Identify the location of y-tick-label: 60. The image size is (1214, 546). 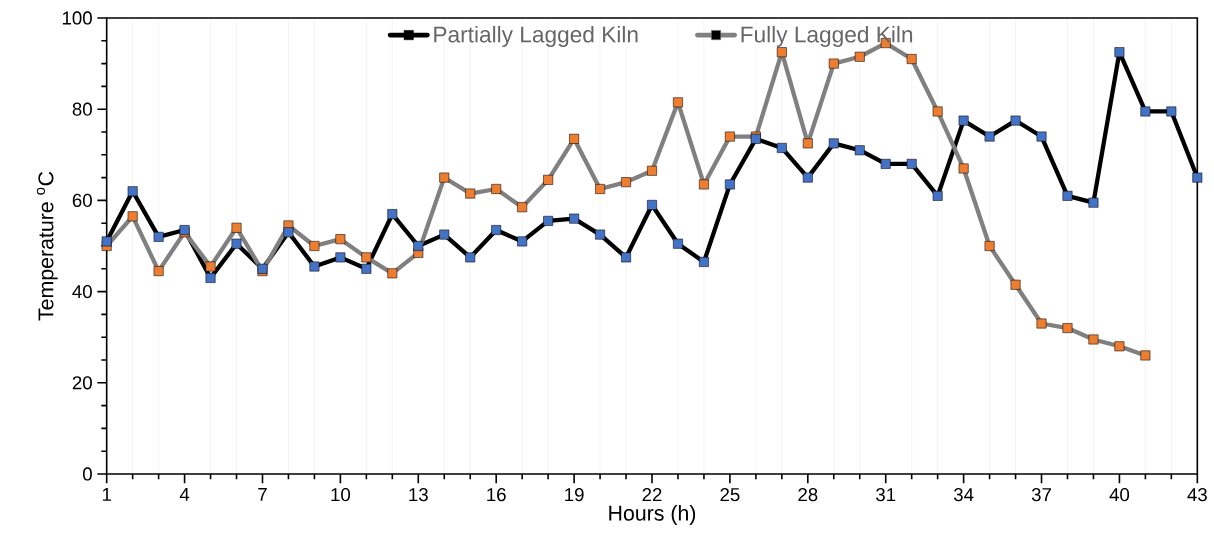
(82, 200).